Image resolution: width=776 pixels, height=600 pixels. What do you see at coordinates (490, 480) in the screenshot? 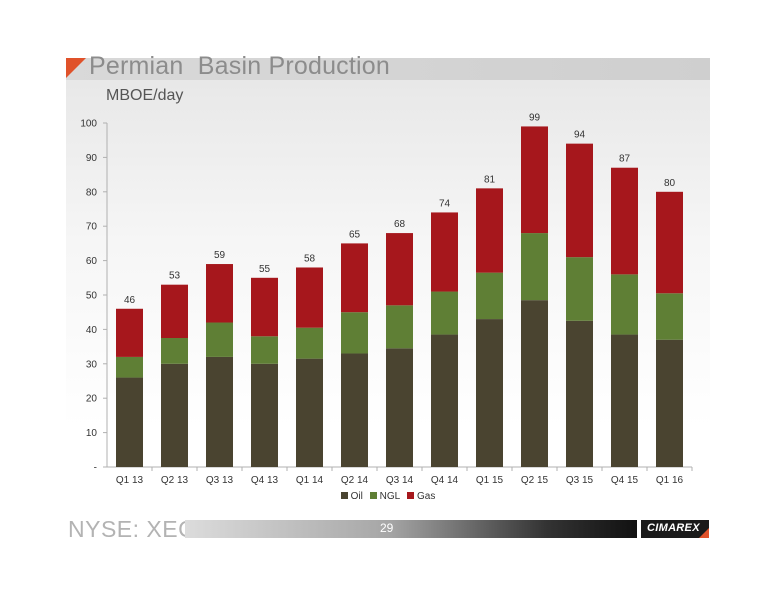
I see `x-tick-label: Q1 15` at bounding box center [490, 480].